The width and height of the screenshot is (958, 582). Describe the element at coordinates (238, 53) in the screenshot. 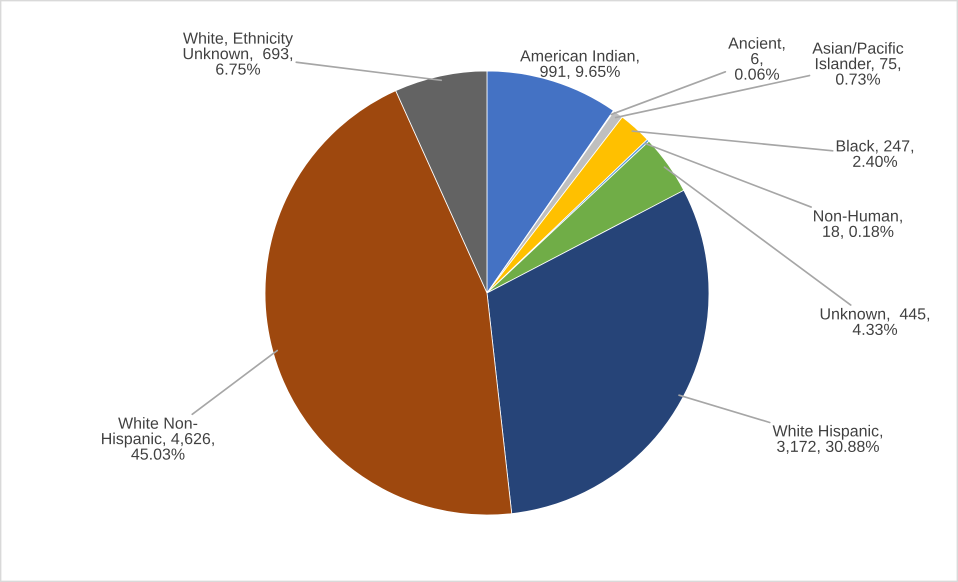

I see `slice-label: White, Ethnicity Unknown, 693, 6.75%` at that location.